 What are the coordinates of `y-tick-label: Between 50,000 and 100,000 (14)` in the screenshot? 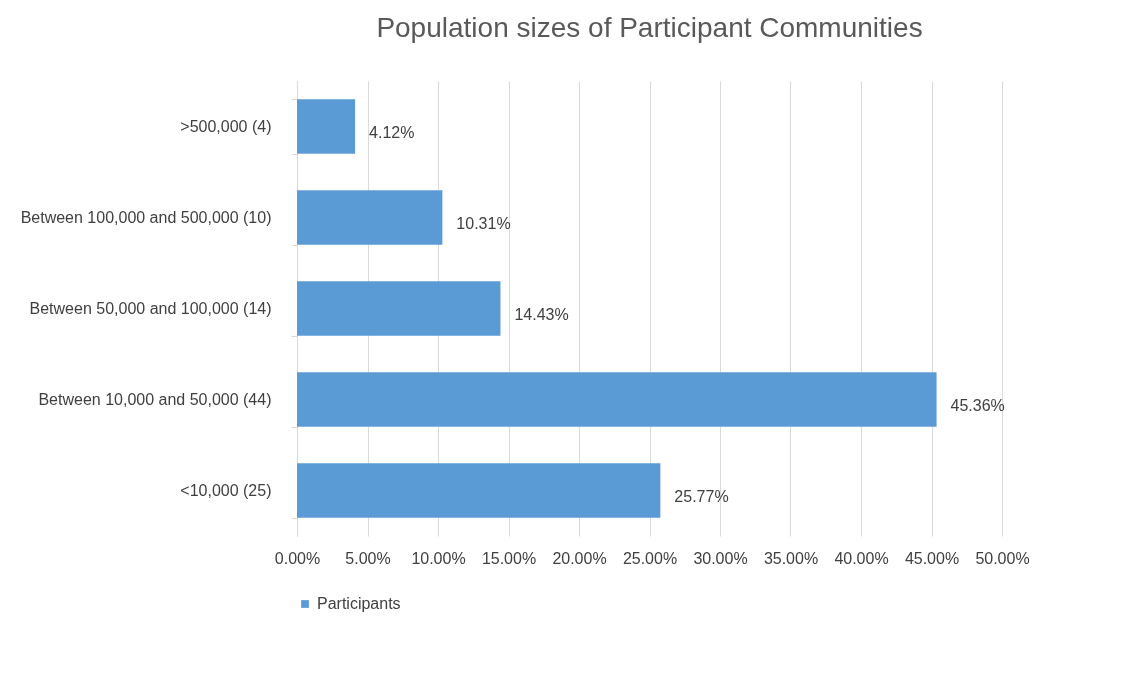 It's located at (150, 308).